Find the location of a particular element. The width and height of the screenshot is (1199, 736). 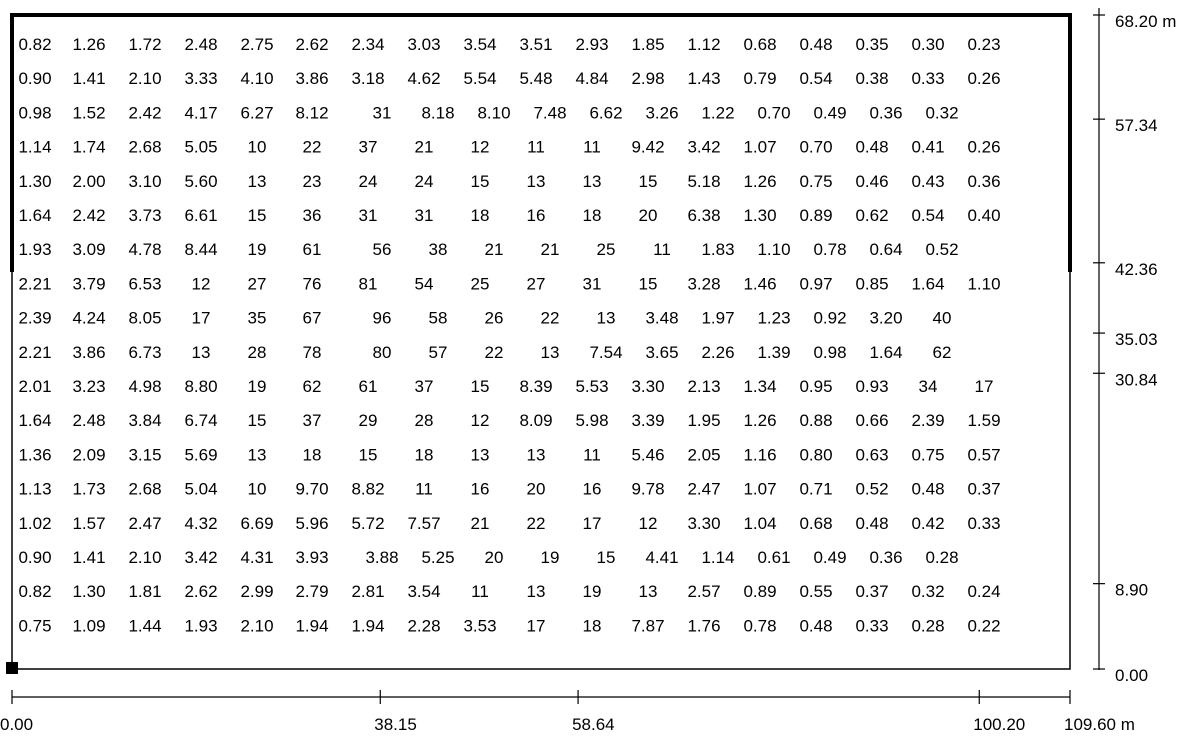

grid-value: 28 is located at coordinates (257, 352).